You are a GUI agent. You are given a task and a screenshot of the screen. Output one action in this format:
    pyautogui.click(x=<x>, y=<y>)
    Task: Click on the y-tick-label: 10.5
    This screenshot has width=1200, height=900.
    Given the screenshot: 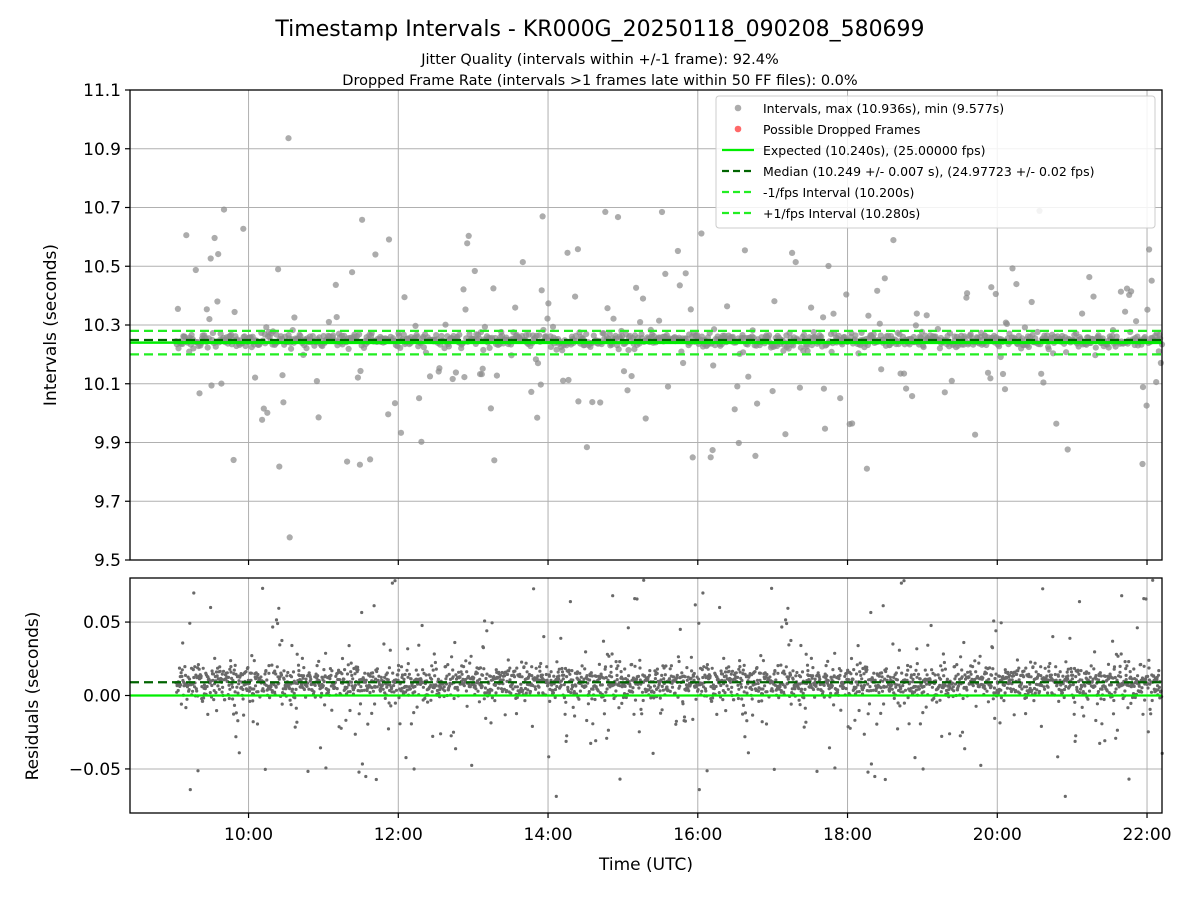 What is the action you would take?
    pyautogui.click(x=102, y=267)
    